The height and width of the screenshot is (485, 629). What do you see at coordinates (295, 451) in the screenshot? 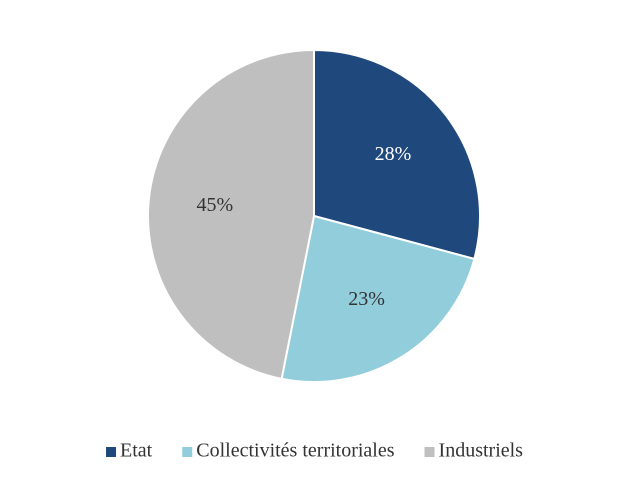
I see `legend-label: Collectivités territoriales` at bounding box center [295, 451].